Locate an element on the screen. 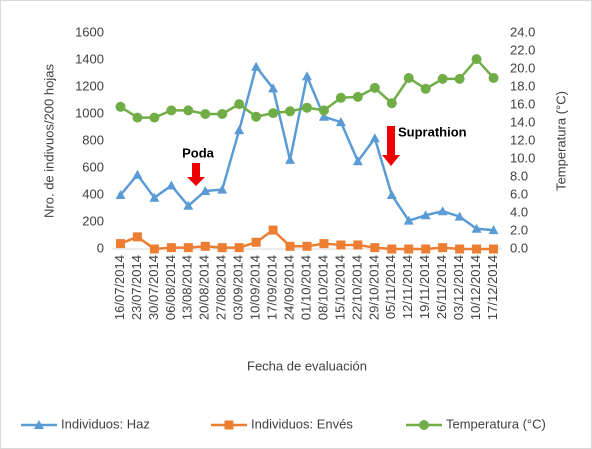 This screenshot has height=449, width=592. x-tick-label: 17/09/2014 is located at coordinates (272, 287).